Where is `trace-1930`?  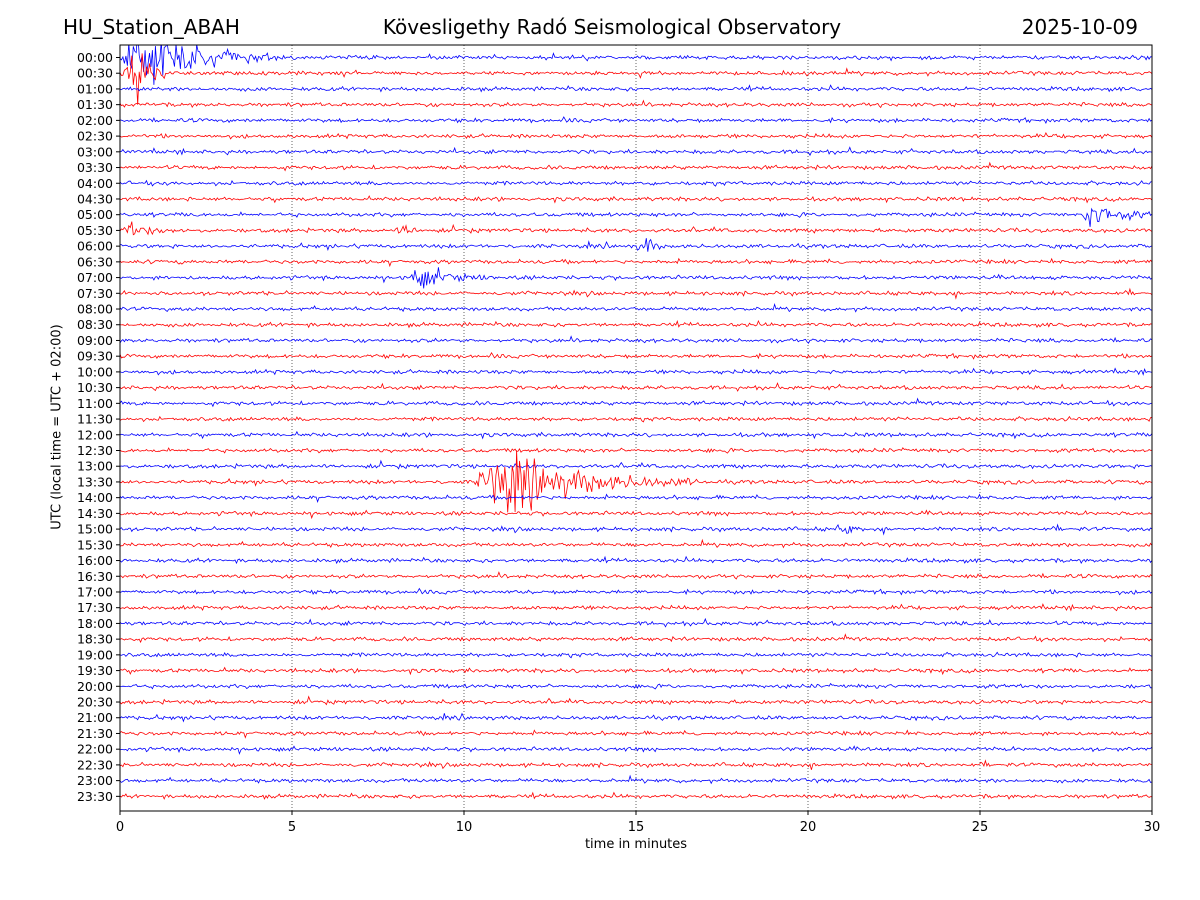 trace-1930 is located at coordinates (636, 671).